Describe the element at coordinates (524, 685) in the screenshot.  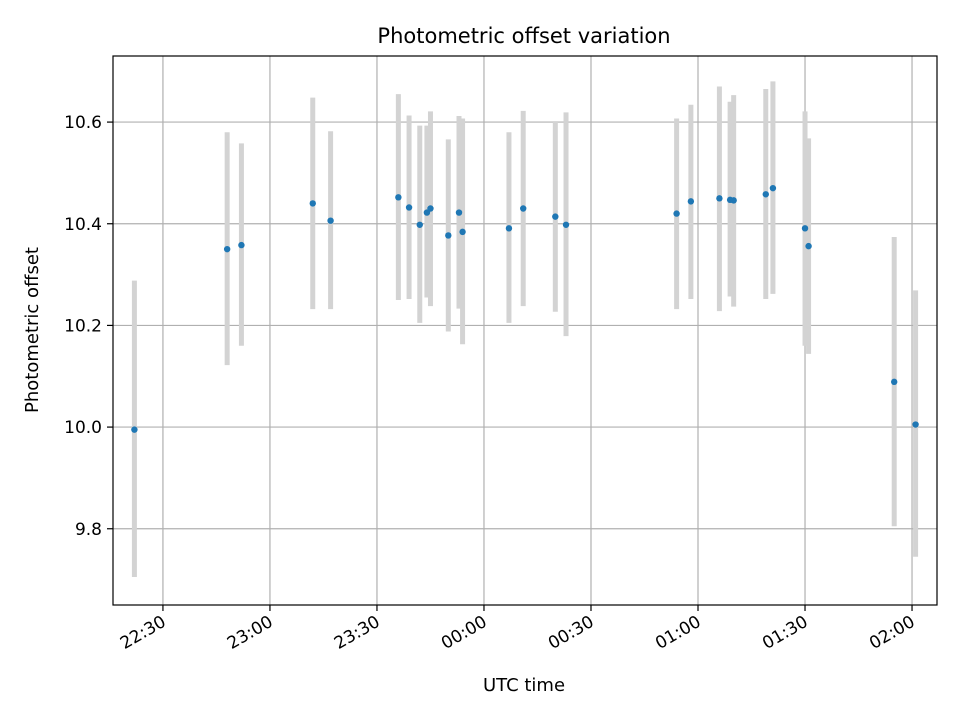
I see `x-axis-label: UTC time` at that location.